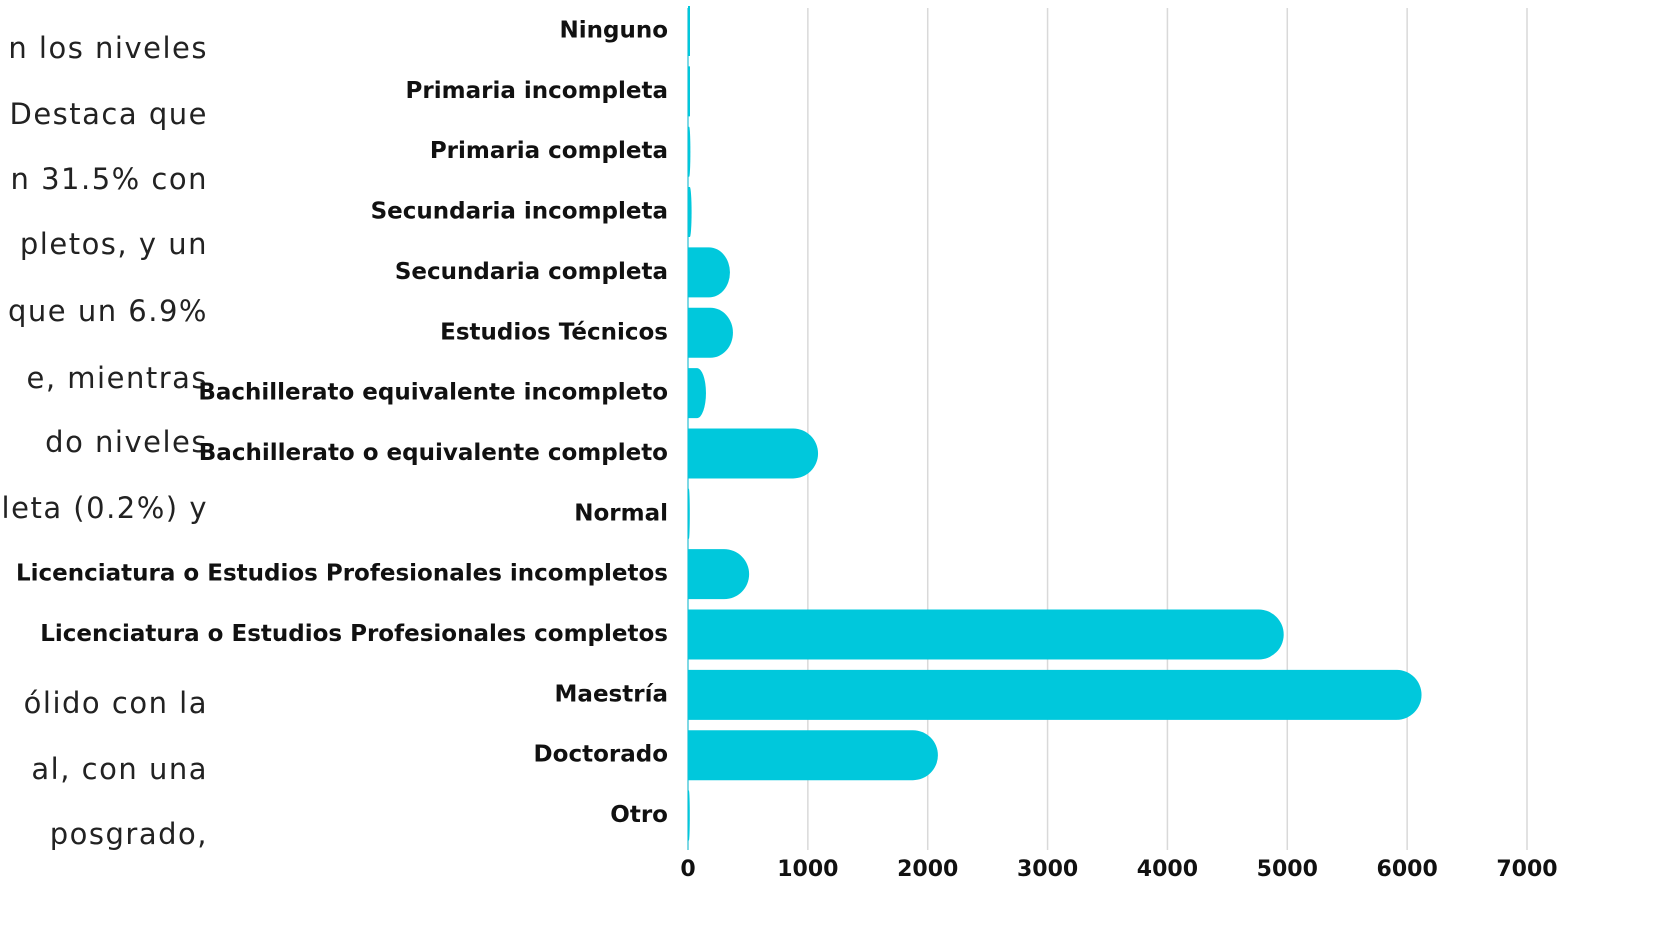 The width and height of the screenshot is (1662, 936). Describe the element at coordinates (119, 769) in the screenshot. I see `paragraph-line: al, con una` at that location.